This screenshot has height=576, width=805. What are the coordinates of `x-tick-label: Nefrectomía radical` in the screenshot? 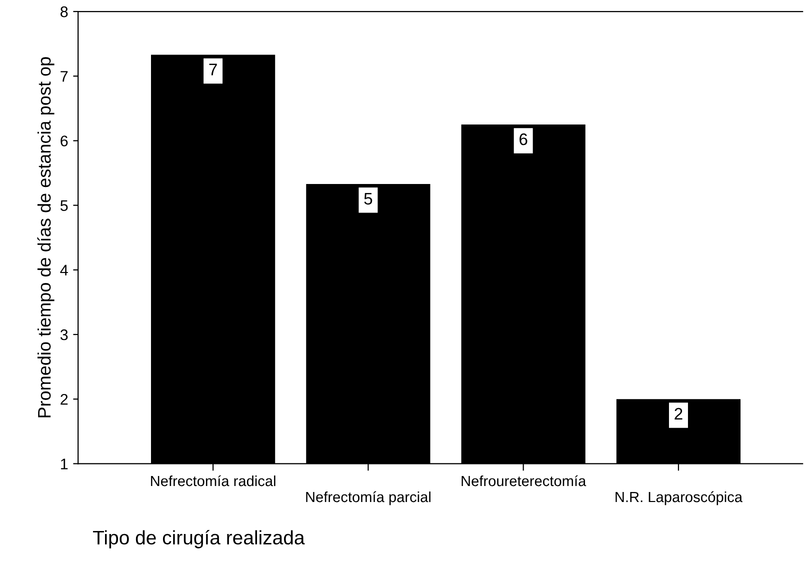 It's located at (213, 480).